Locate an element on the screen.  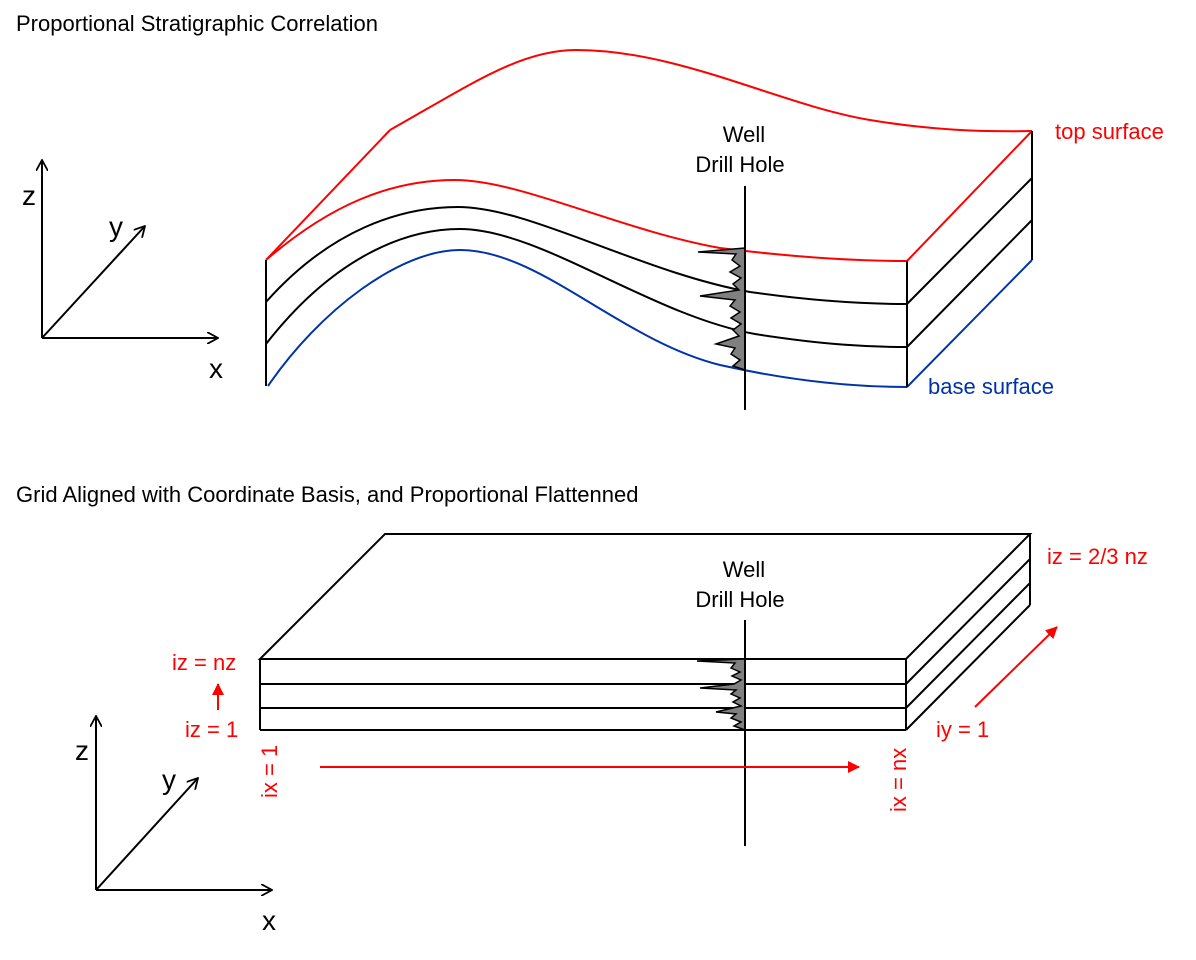
top-well-label-line1: Well is located at coordinates (744, 134).